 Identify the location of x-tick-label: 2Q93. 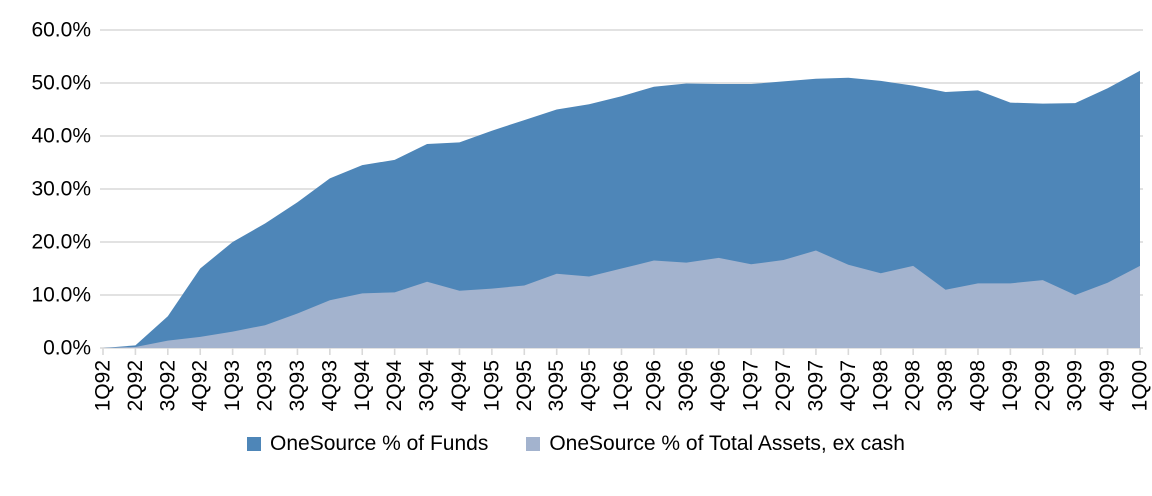
(265, 385).